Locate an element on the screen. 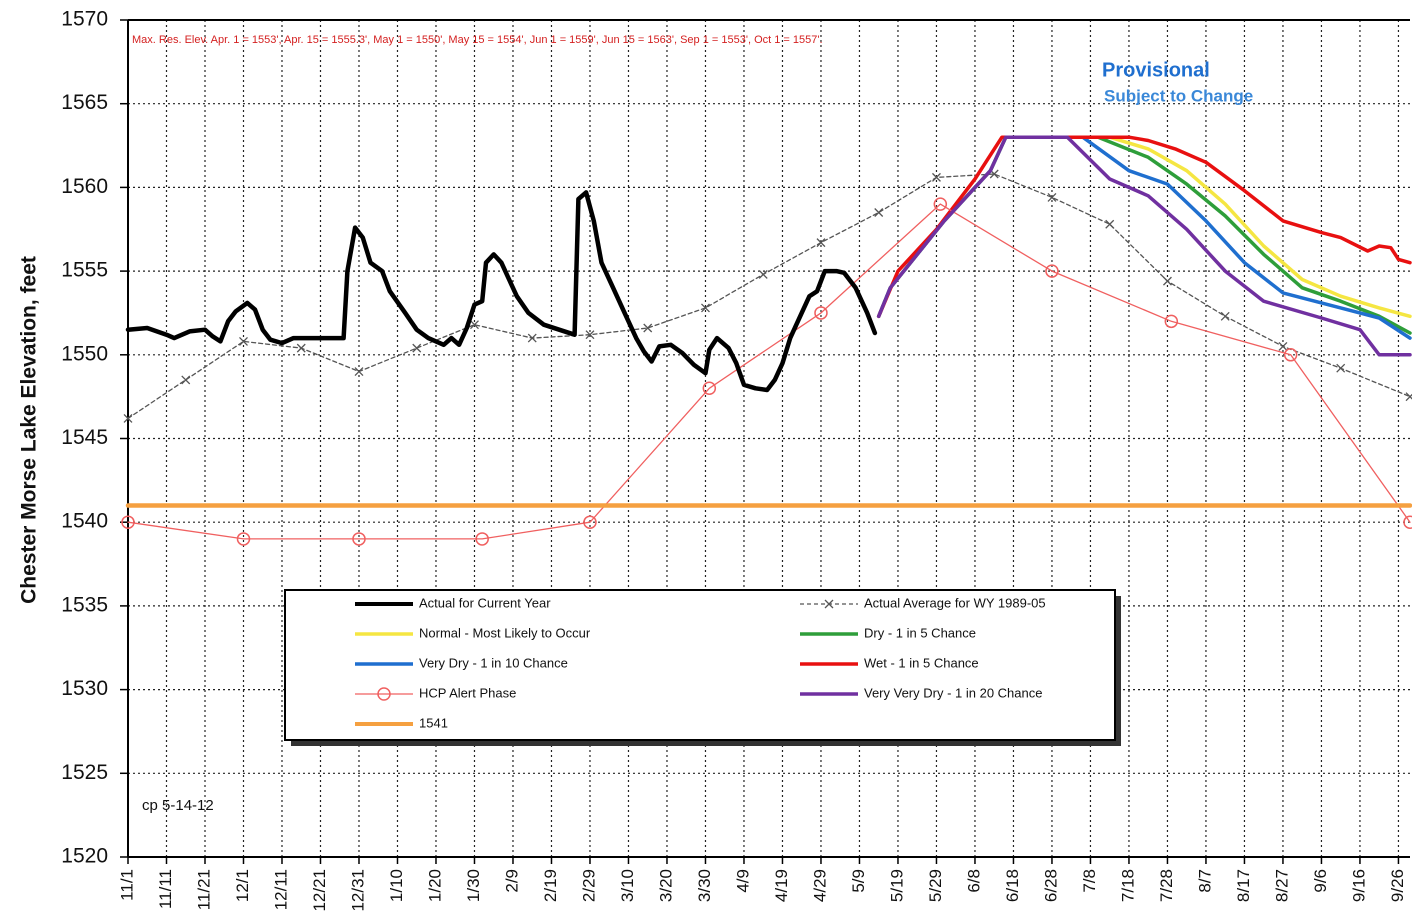 The width and height of the screenshot is (1412, 923). x-tick-label: 7/28 is located at coordinates (1166, 885).